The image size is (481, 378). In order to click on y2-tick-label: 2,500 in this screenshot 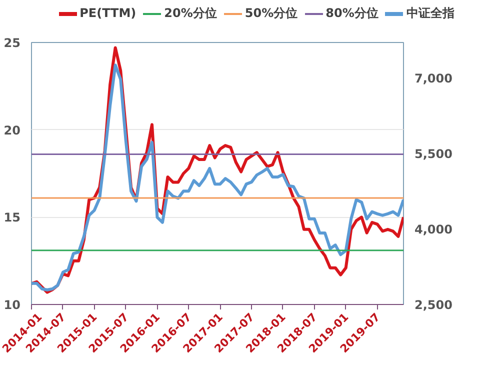, I will do `click(433, 305)`.